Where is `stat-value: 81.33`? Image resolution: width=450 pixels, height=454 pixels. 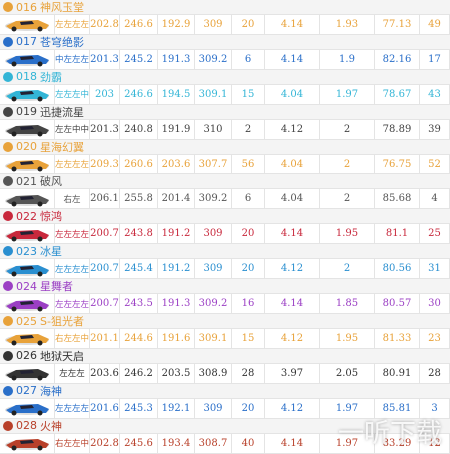 stat-value: 81.33 is located at coordinates (397, 338).